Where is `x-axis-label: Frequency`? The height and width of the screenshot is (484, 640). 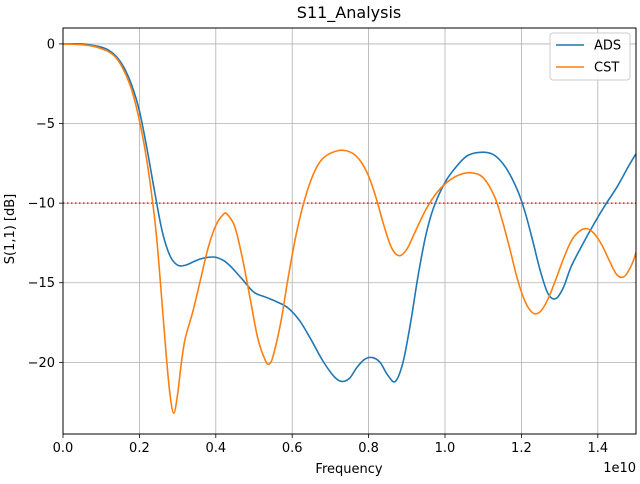
x-axis-label: Frequency is located at coordinates (348, 469).